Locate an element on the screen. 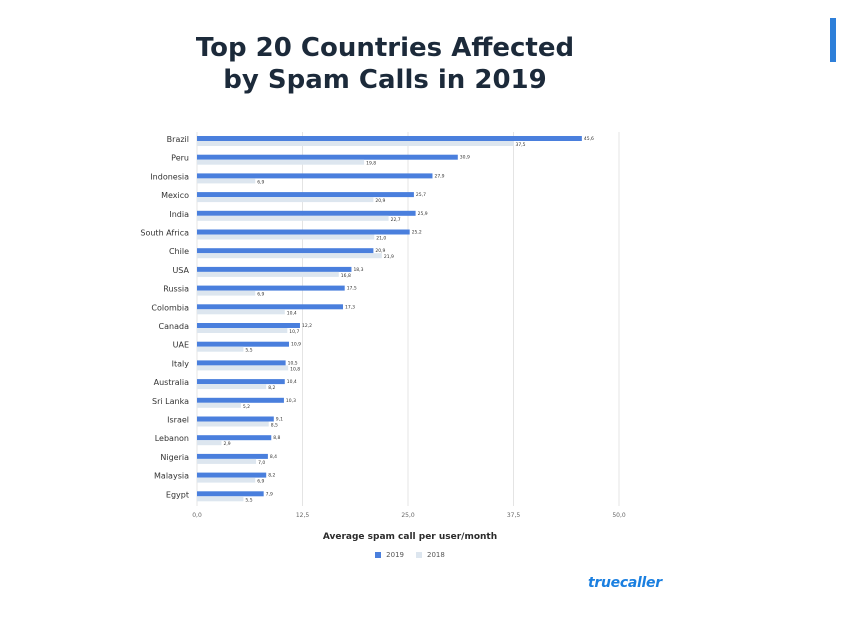  bar-2019-value-label: 10,4 is located at coordinates (292, 382).